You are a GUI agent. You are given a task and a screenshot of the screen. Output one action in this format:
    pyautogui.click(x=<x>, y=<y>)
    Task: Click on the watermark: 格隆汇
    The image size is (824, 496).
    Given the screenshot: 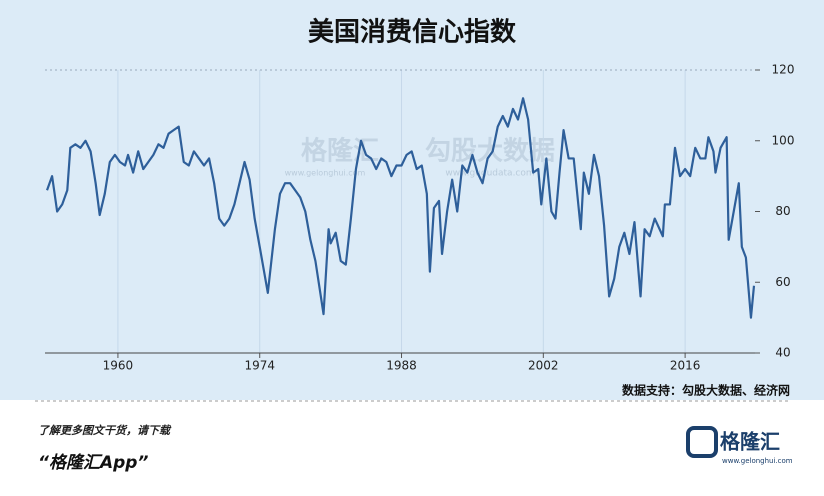 What is the action you would take?
    pyautogui.click(x=340, y=151)
    